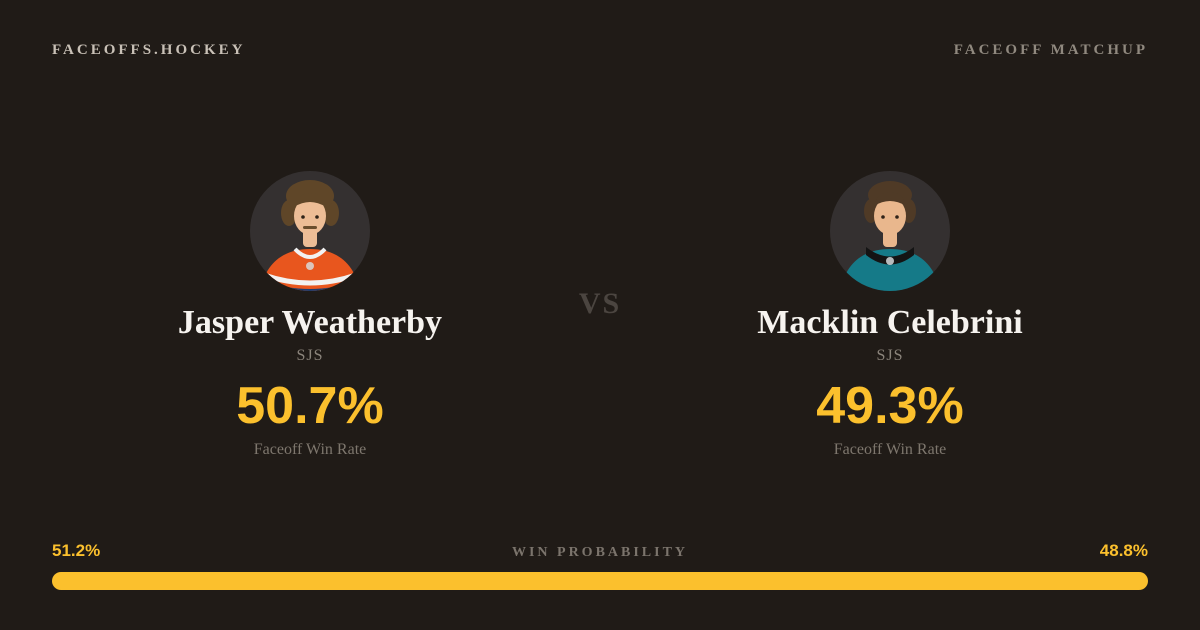  Describe the element at coordinates (149, 50) in the screenshot. I see `site-brand: FACEOFFS.HOCKEY` at that location.